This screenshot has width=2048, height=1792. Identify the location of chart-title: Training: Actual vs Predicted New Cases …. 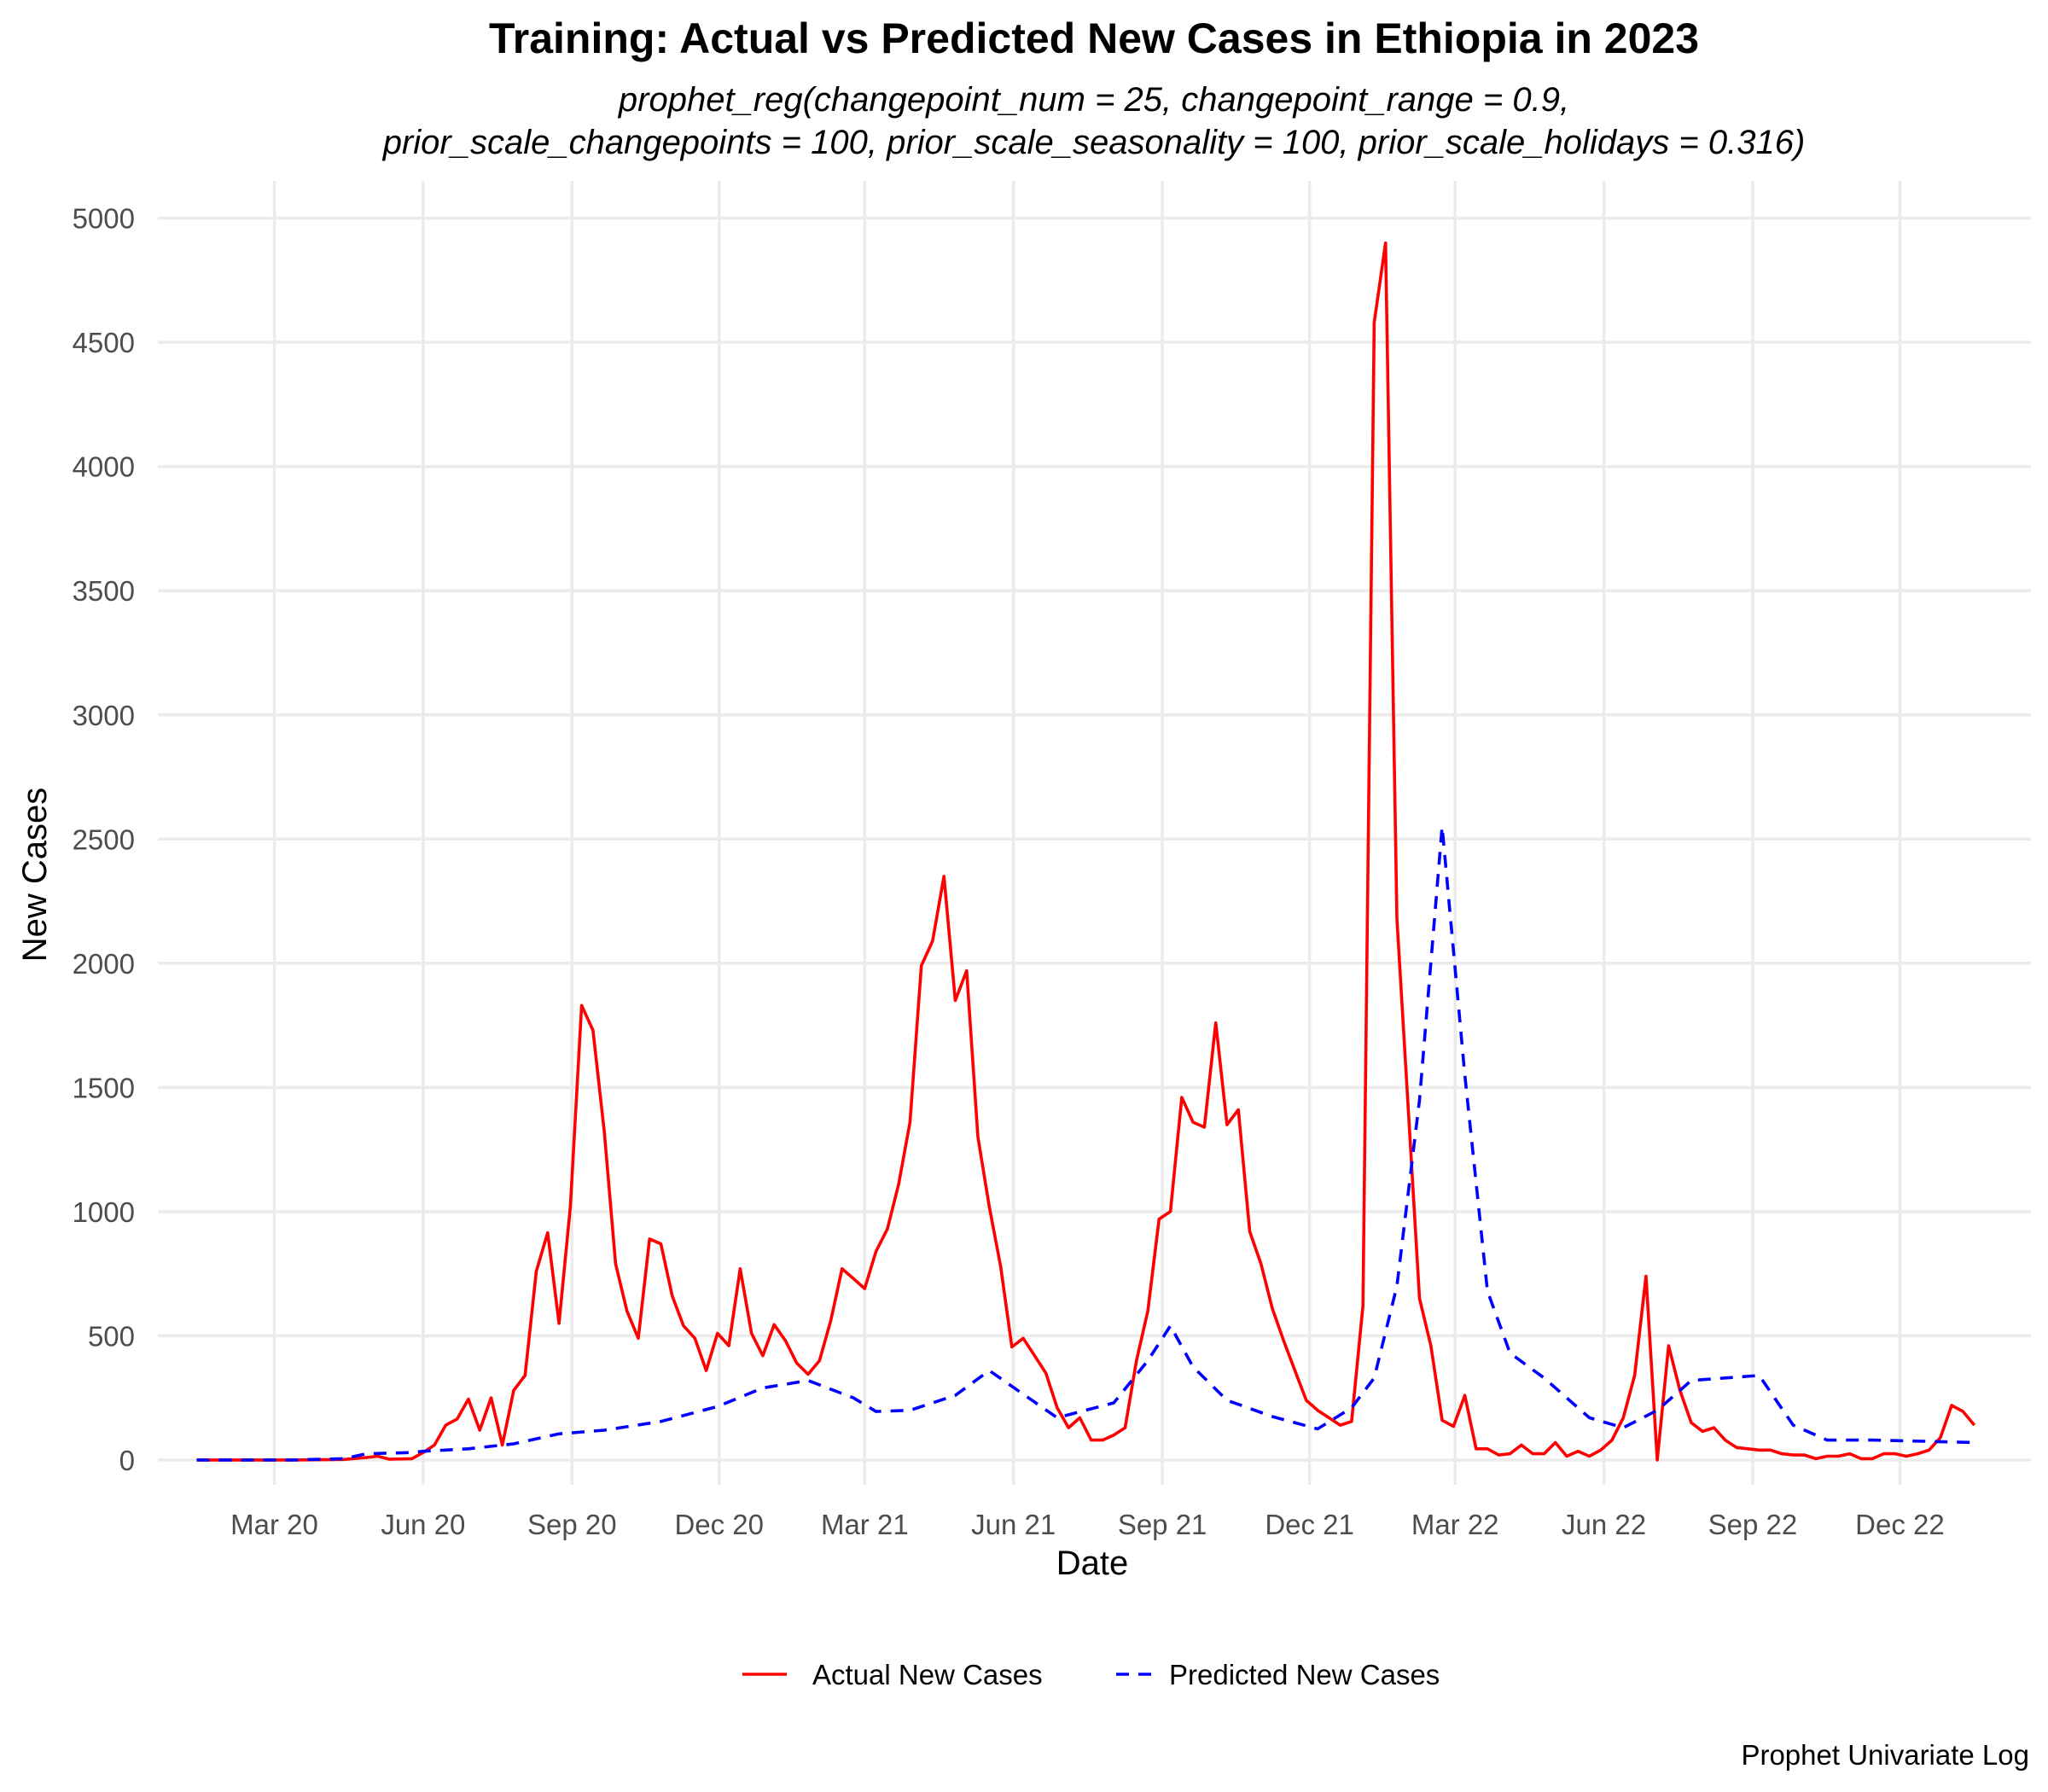
(1094, 38).